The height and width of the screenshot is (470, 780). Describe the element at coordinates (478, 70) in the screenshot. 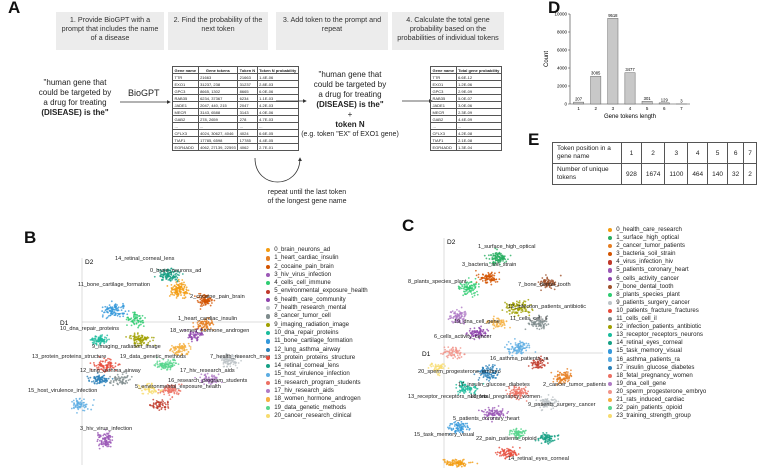

I see `total-table-header: Total gene probability` at that location.